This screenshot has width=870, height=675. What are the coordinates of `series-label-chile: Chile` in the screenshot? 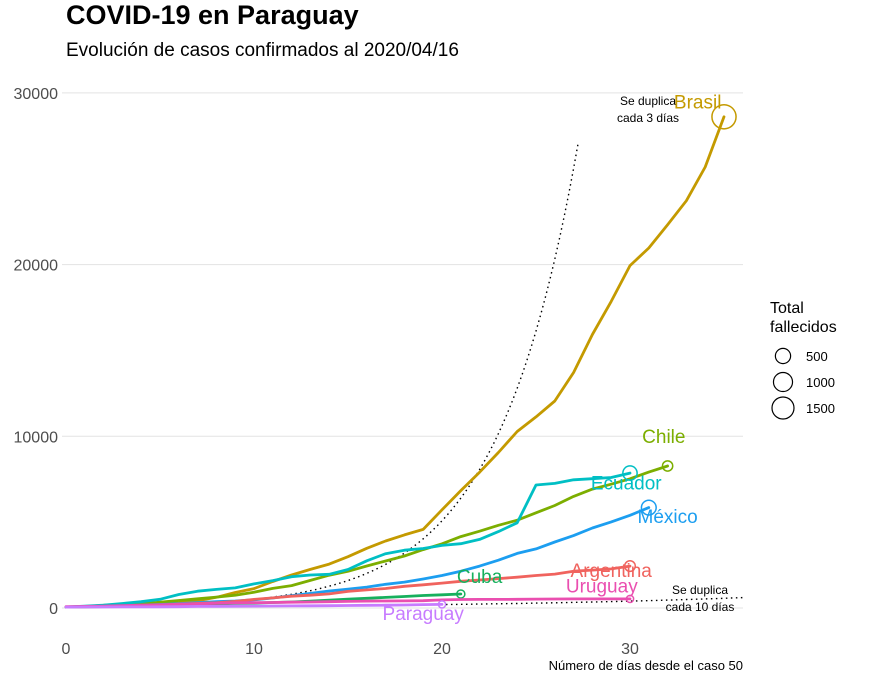 It's located at (663, 437).